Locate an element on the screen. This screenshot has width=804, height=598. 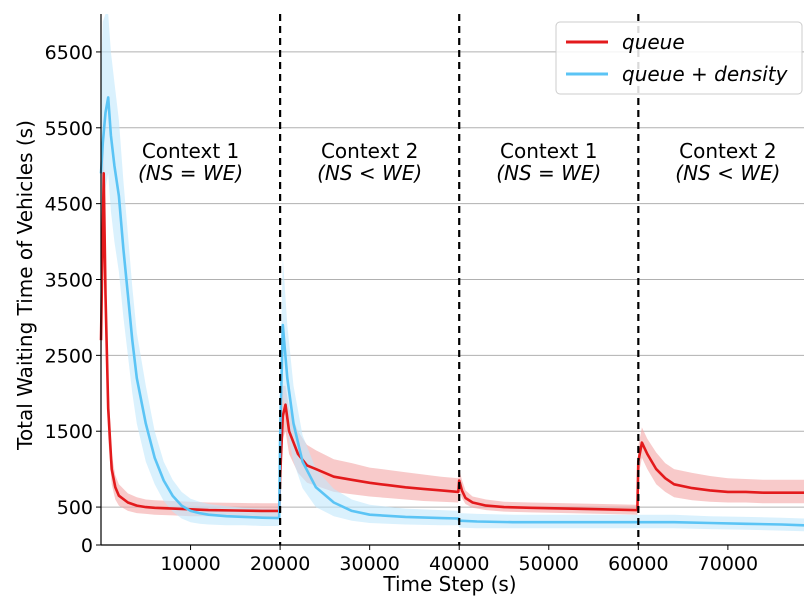
x-axis-ticks: 10000 20000 30000 40000 50000 60000 70000 is located at coordinates (459, 560).